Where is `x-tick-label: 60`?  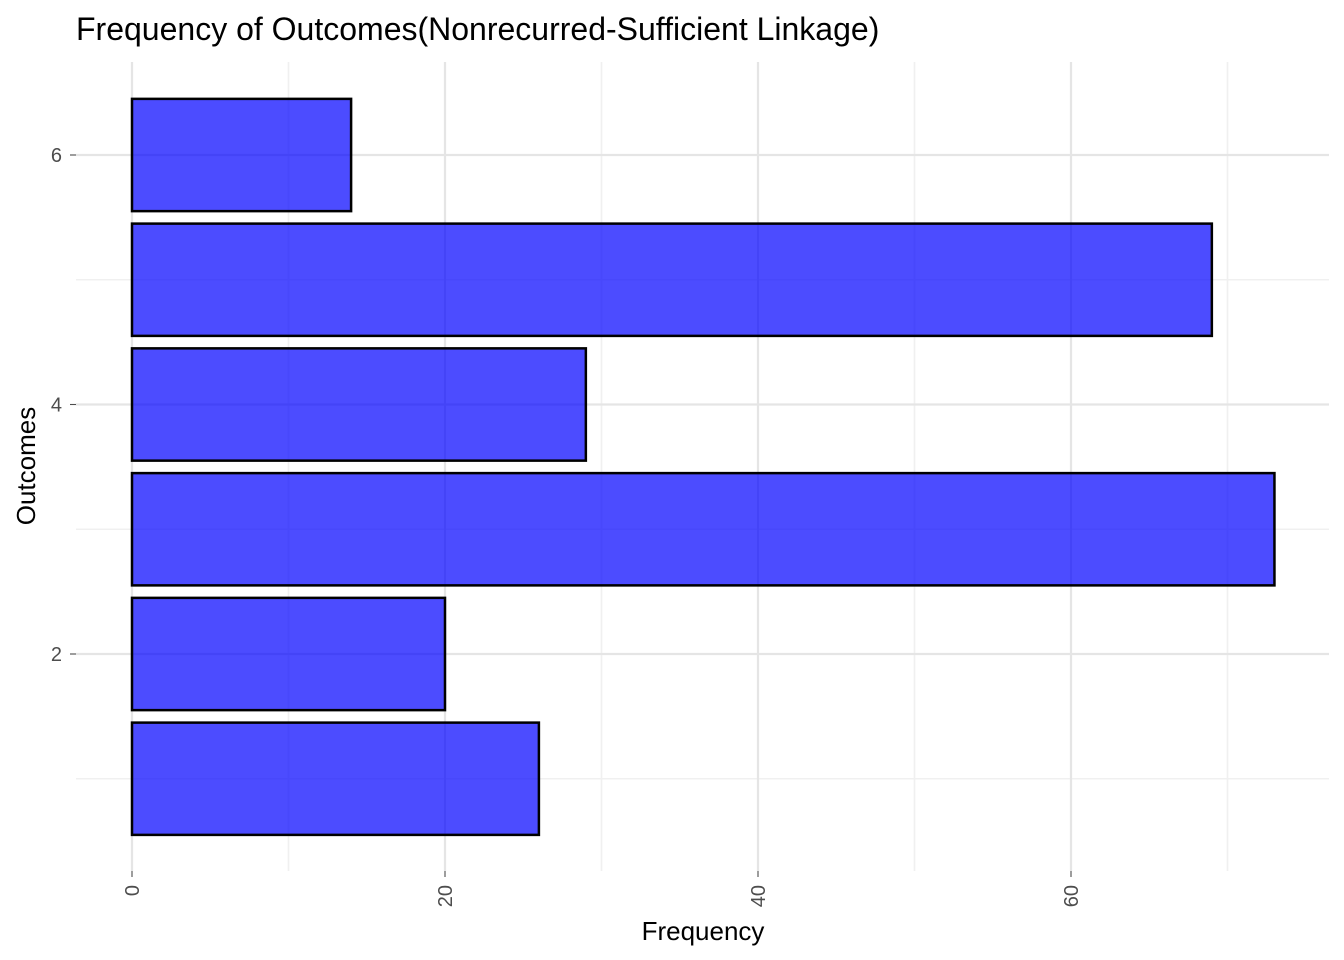
x-tick-label: 60 is located at coordinates (1072, 896).